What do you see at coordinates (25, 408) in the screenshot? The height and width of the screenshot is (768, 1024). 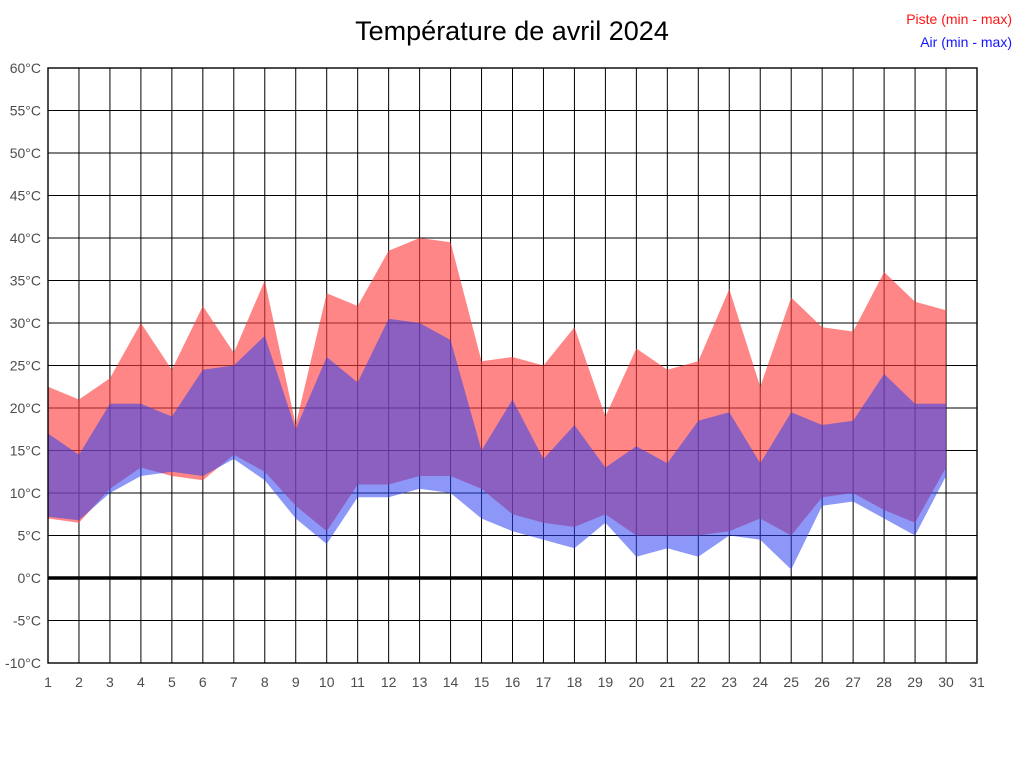 I see `y-tick-label: 20°C` at bounding box center [25, 408].